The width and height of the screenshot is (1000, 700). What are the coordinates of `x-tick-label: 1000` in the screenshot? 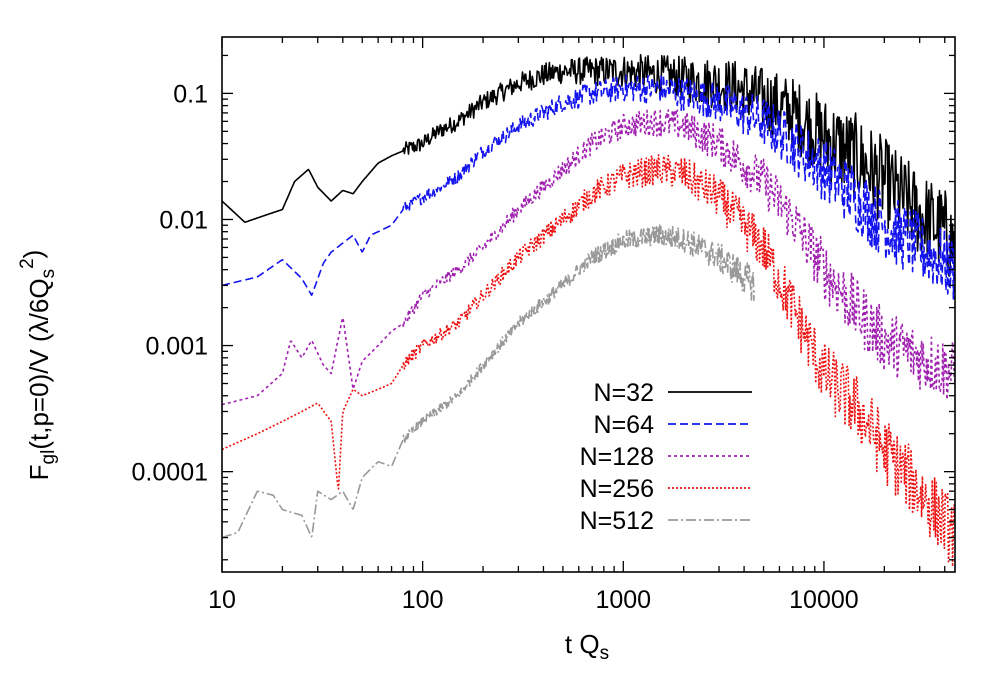 It's located at (623, 600).